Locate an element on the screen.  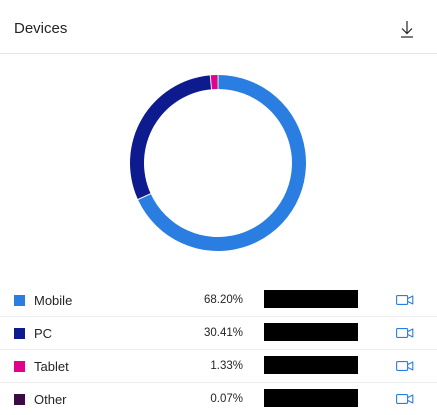
device-percent: 1.33% is located at coordinates (226, 366).